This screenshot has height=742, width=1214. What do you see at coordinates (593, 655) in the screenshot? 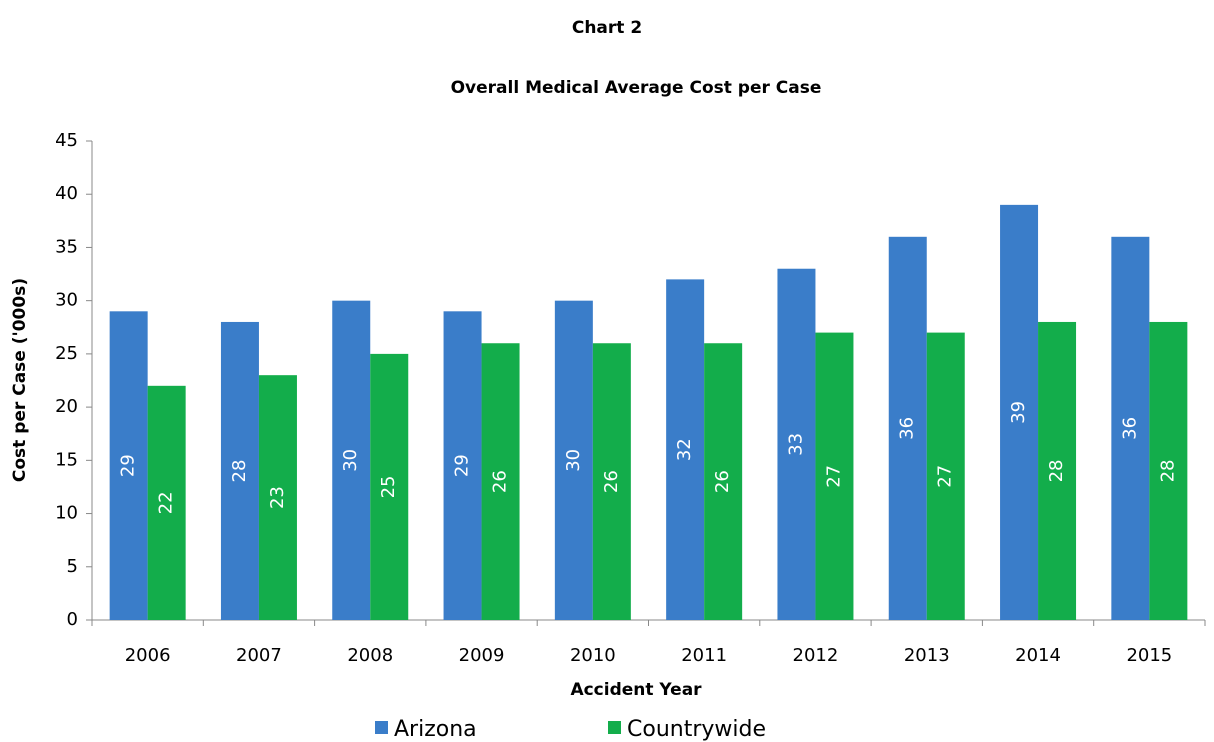
I see `x-tick-label: 2010` at bounding box center [593, 655].